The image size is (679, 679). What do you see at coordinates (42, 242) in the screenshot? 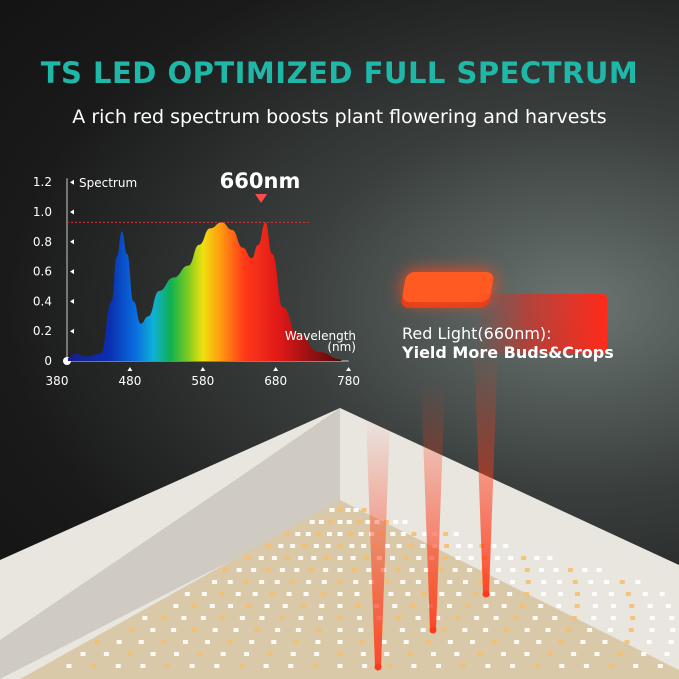
I see `y-tick-label: 0.8` at bounding box center [42, 242].